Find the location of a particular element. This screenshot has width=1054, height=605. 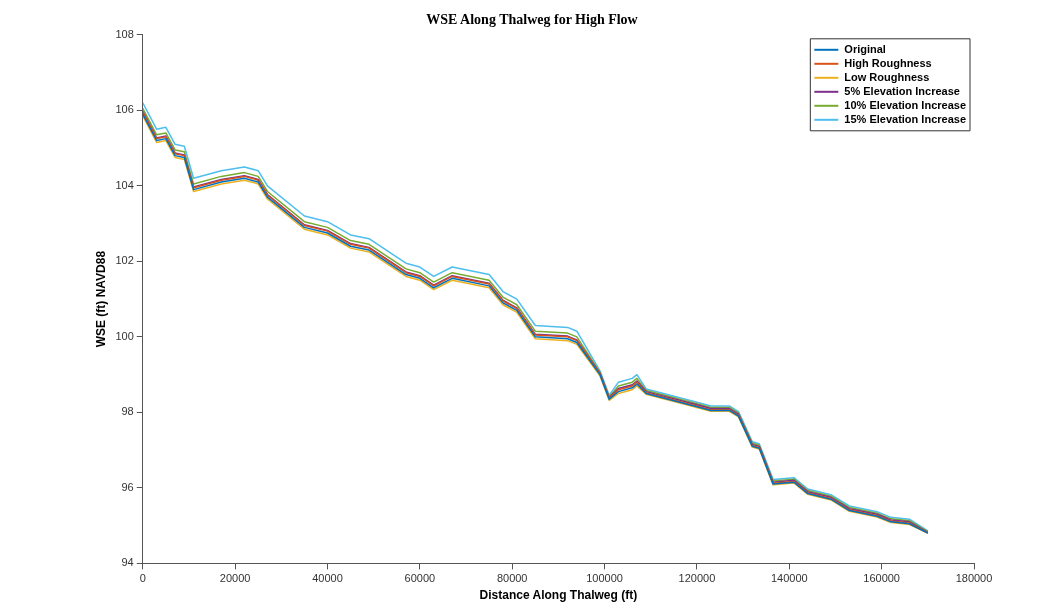

legend-label: 15% Elevation Increase is located at coordinates (905, 118).